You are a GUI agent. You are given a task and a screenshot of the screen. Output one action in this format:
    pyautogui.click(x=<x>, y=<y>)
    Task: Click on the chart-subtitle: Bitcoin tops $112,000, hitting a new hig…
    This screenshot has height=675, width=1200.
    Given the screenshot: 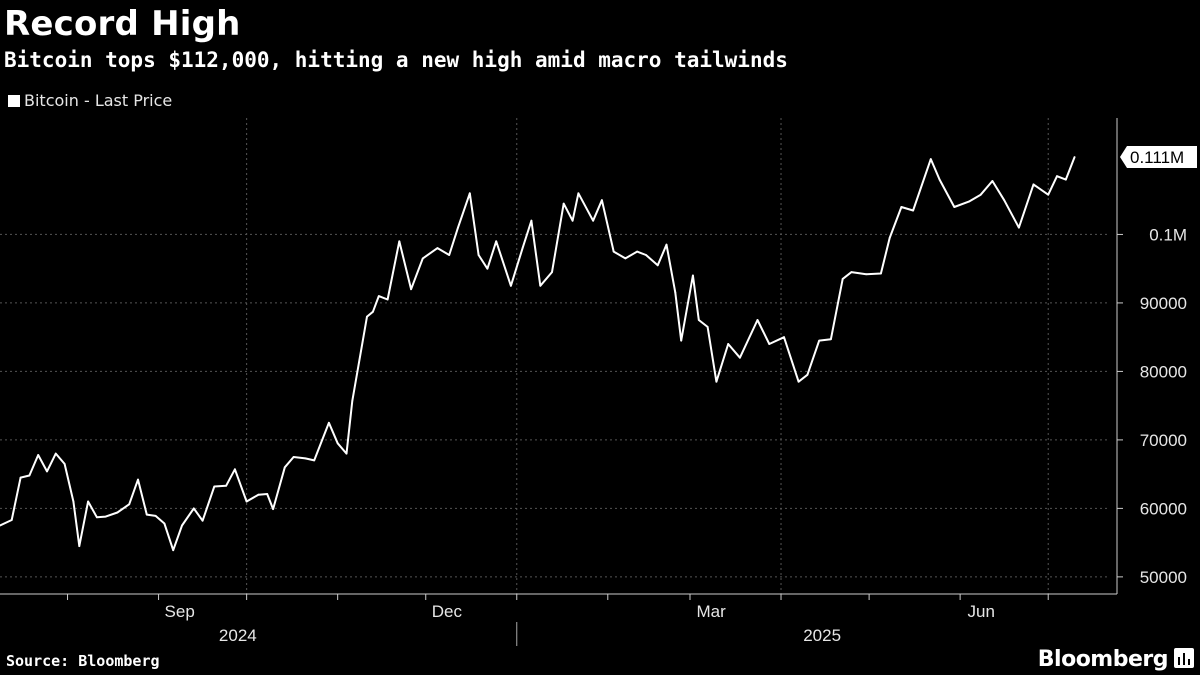 What is the action you would take?
    pyautogui.click(x=396, y=60)
    